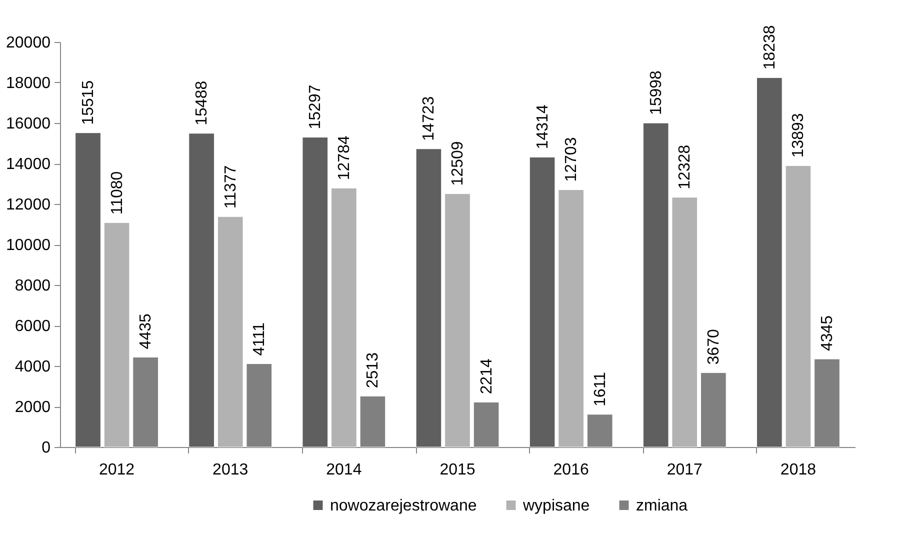 Image resolution: width=910 pixels, height=543 pixels. I want to click on data-label: 18238, so click(769, 47).